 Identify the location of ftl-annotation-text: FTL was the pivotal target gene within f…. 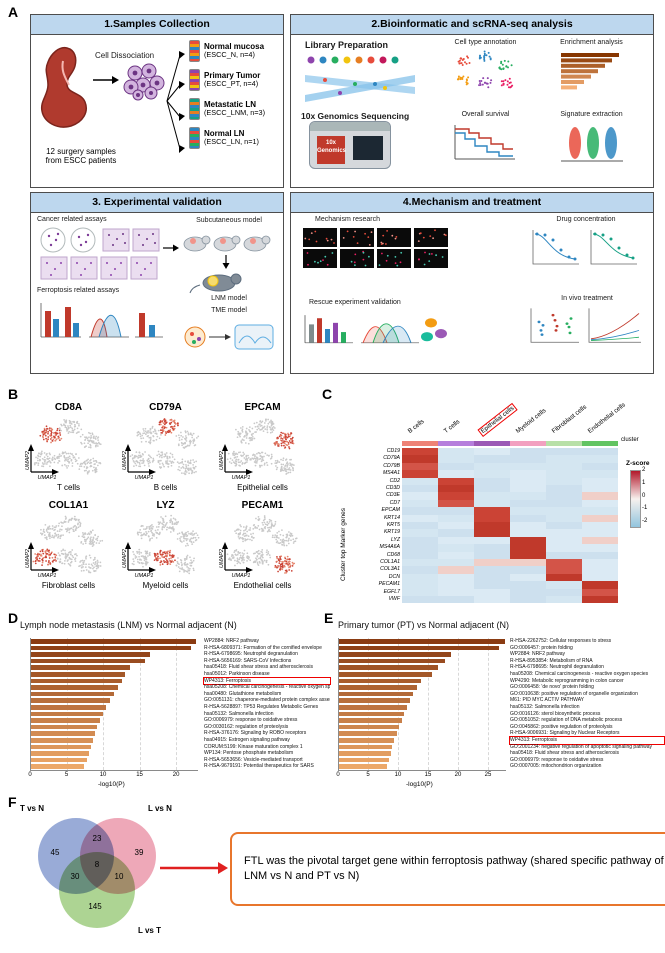
(454, 868).